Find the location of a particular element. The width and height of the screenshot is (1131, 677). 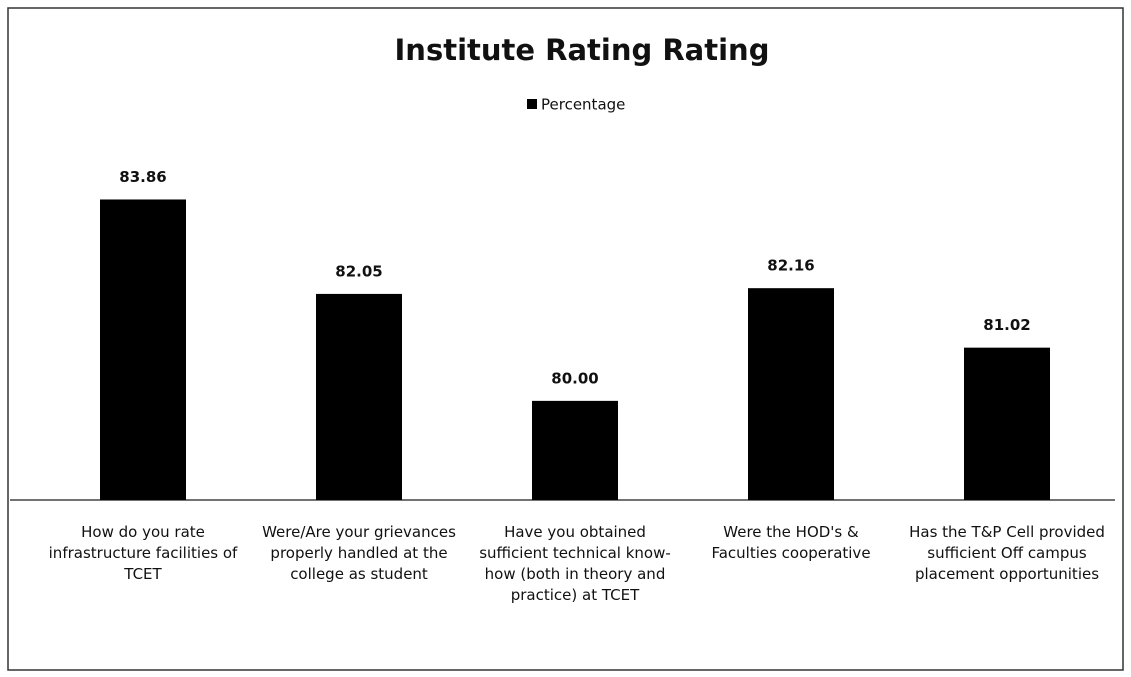

data-label: 83.86 is located at coordinates (142, 177).